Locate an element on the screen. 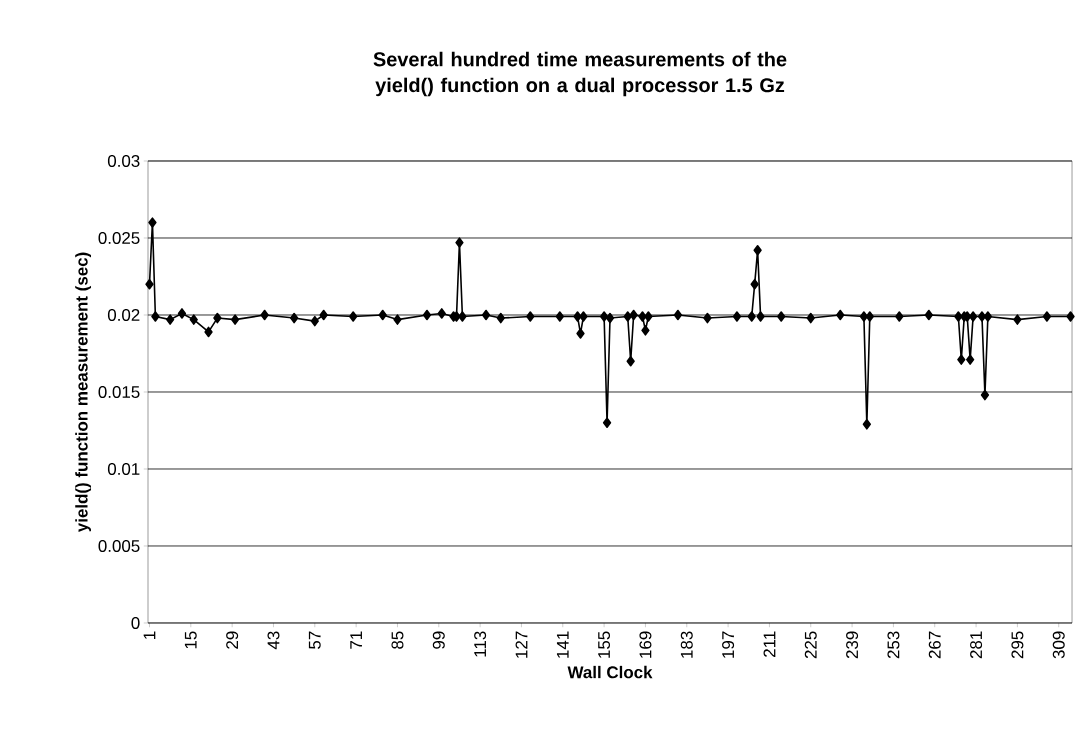  x-tick-label: 127 is located at coordinates (521, 644).